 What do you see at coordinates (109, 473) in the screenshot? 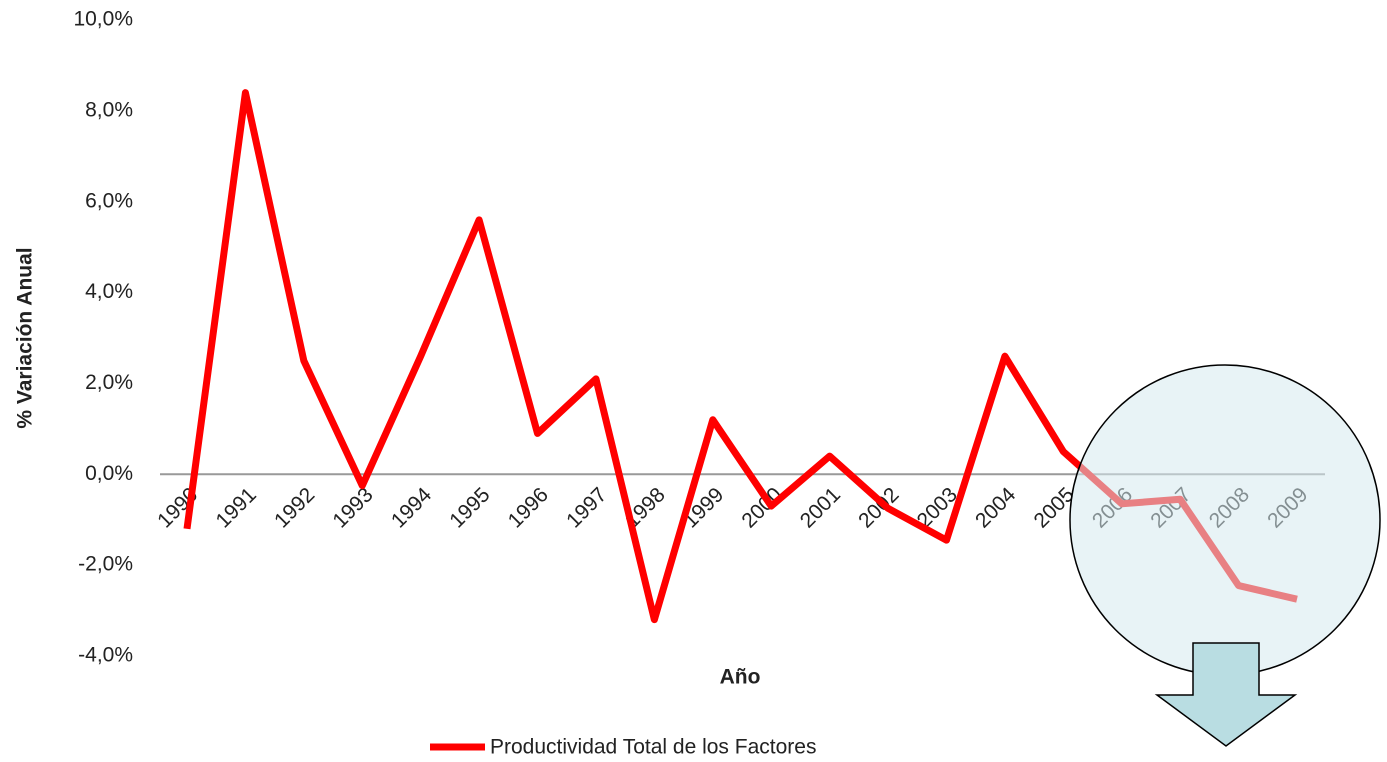
I see `y-tick-label: 0,0%` at bounding box center [109, 473].